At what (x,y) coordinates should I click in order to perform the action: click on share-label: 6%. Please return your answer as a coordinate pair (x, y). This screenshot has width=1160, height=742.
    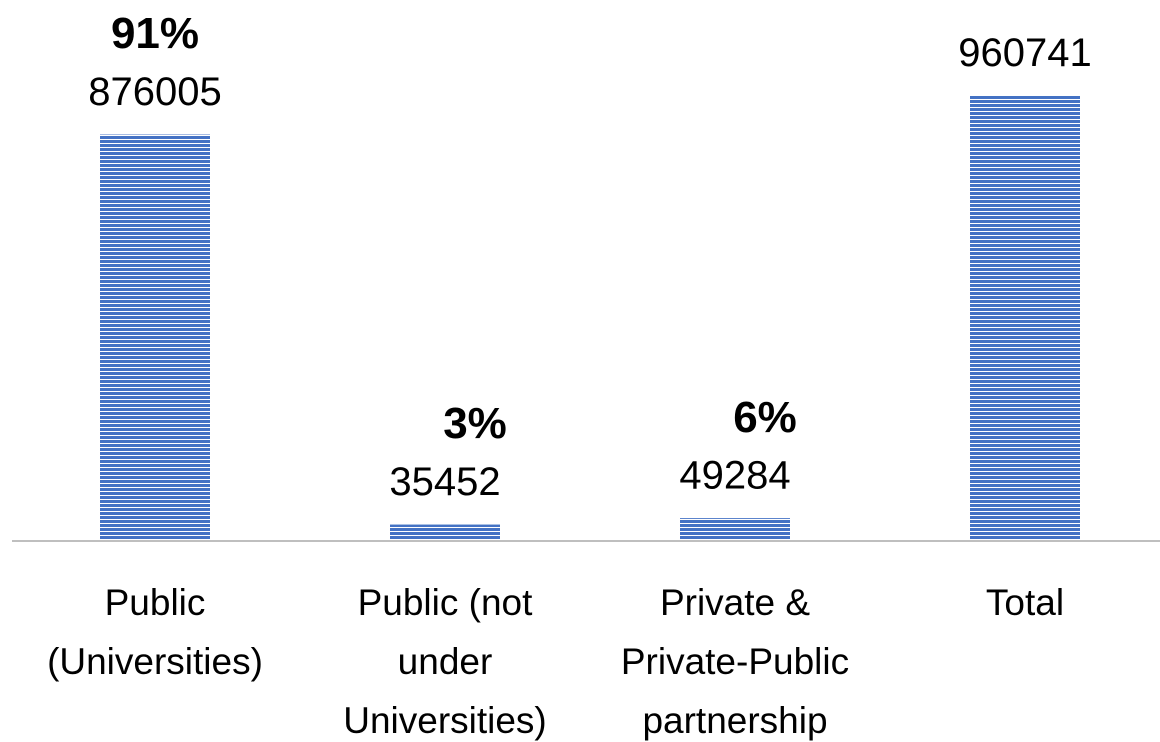
    Looking at the image, I should click on (765, 417).